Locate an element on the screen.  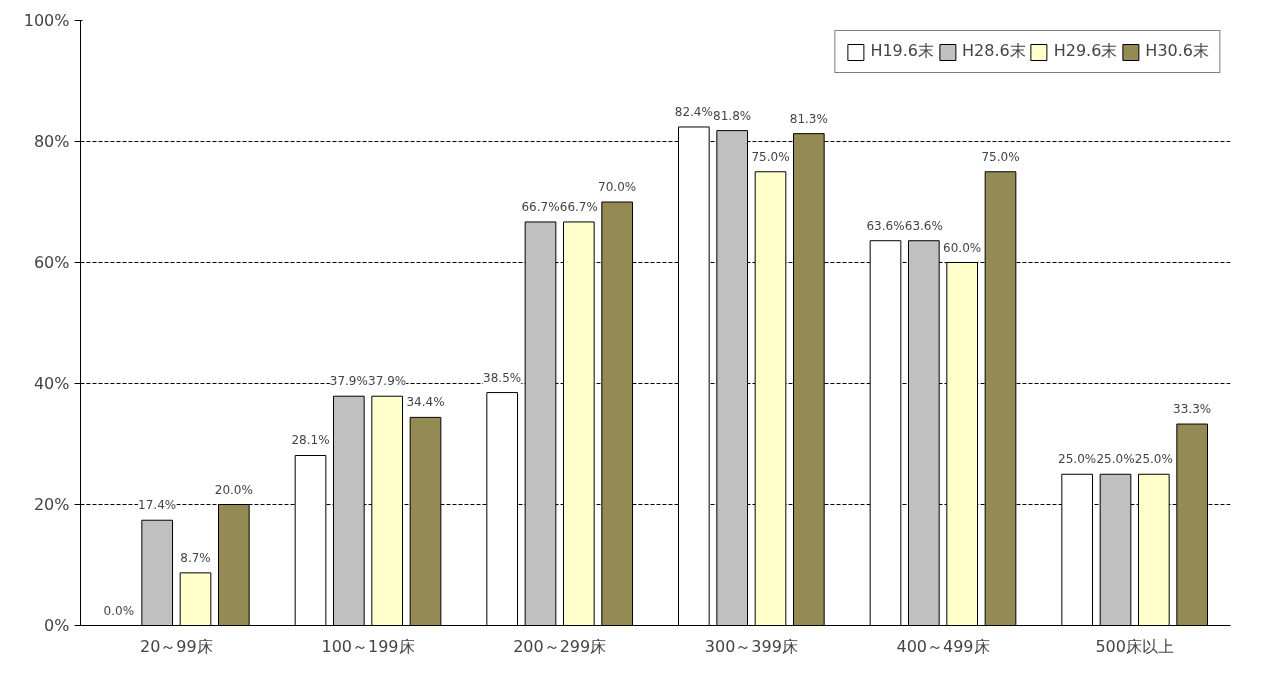
y-tick-label: 40% is located at coordinates (51, 383).